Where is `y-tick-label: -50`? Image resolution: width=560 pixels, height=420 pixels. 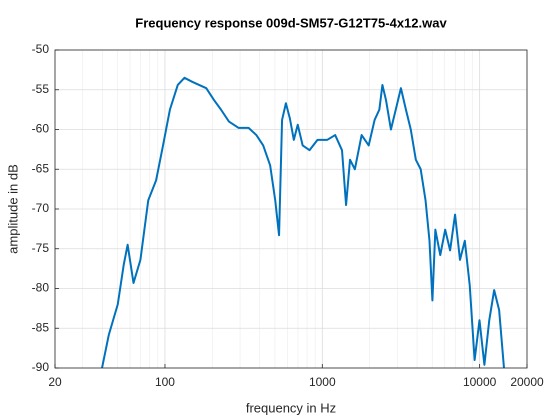
y-tick-label: -50 is located at coordinates (41, 49).